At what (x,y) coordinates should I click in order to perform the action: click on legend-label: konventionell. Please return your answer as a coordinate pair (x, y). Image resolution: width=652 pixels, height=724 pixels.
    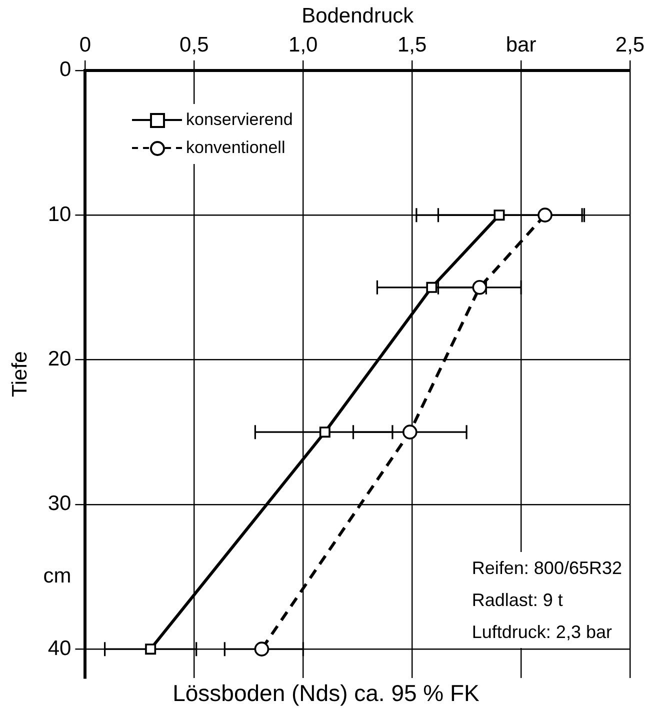
    Looking at the image, I should click on (236, 148).